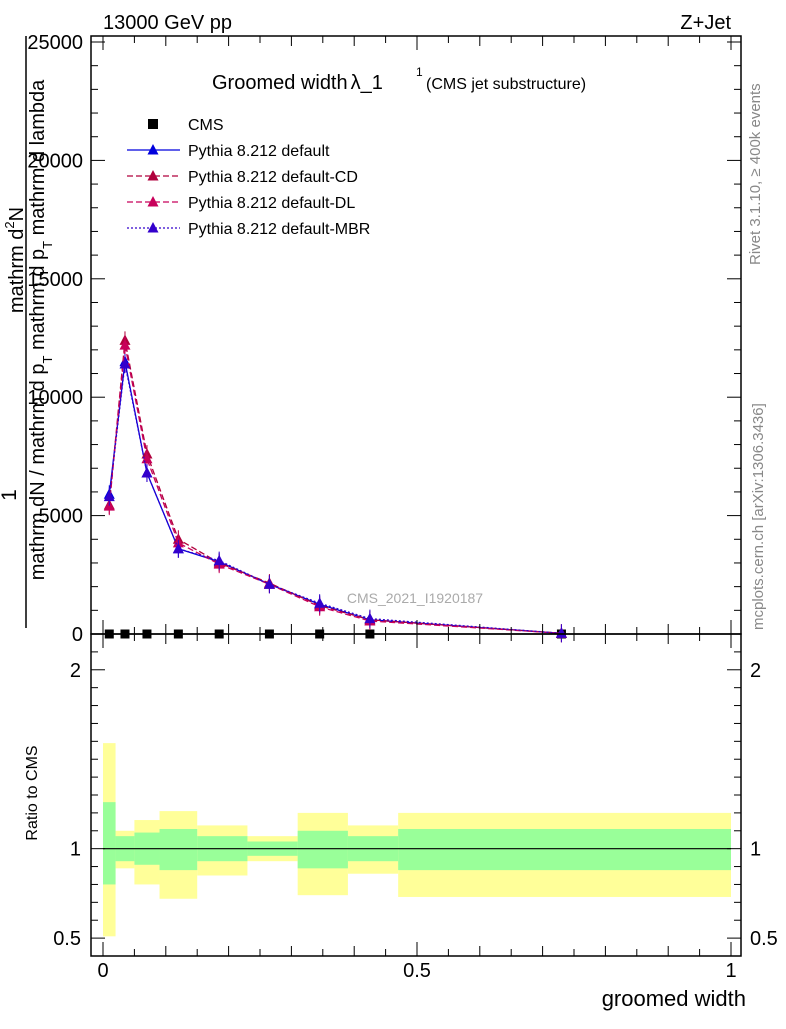  I want to click on x-axis-label: groomed width, so click(674, 998).